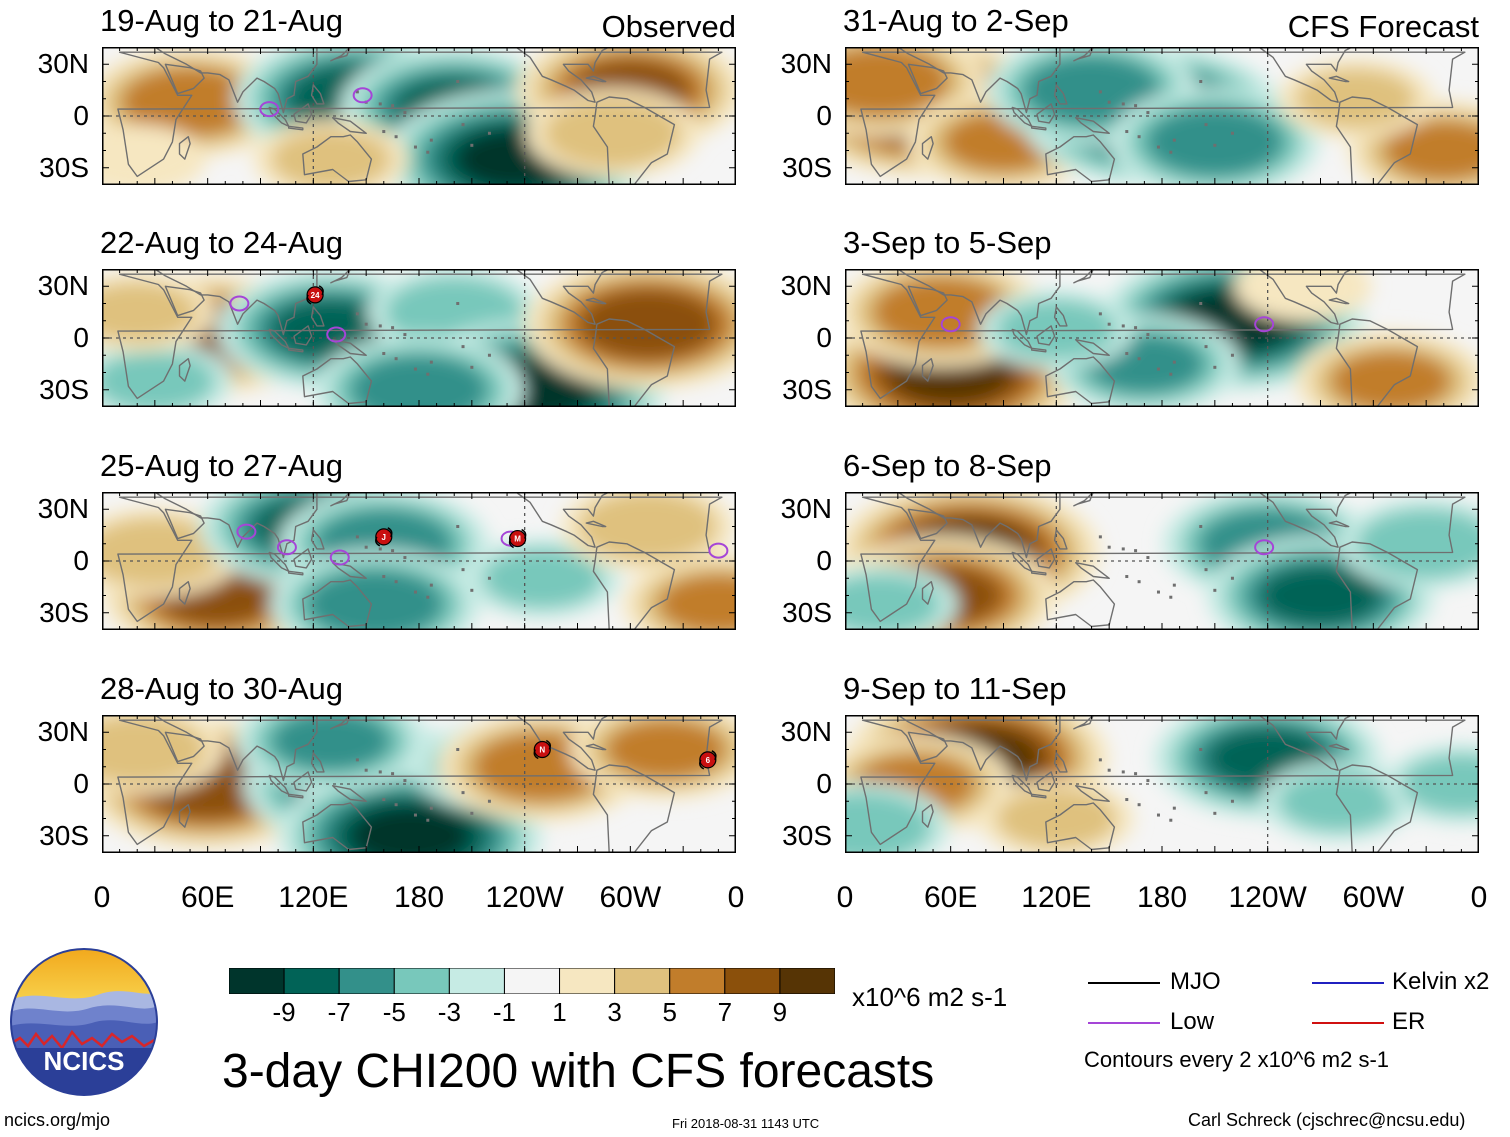 The image size is (1510, 1137). Describe the element at coordinates (845, 897) in the screenshot. I see `x-tick-label: 0` at that location.